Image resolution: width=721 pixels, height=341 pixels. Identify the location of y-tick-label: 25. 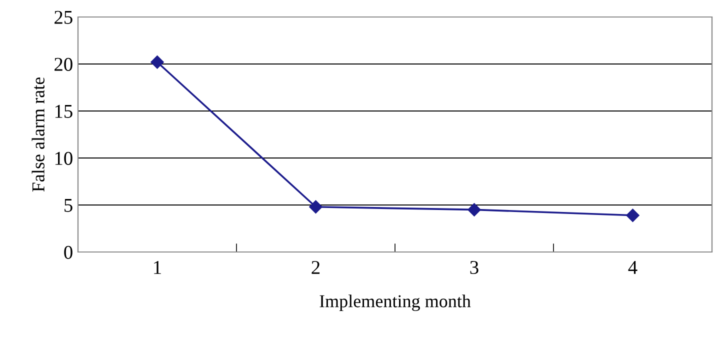
(63, 17).